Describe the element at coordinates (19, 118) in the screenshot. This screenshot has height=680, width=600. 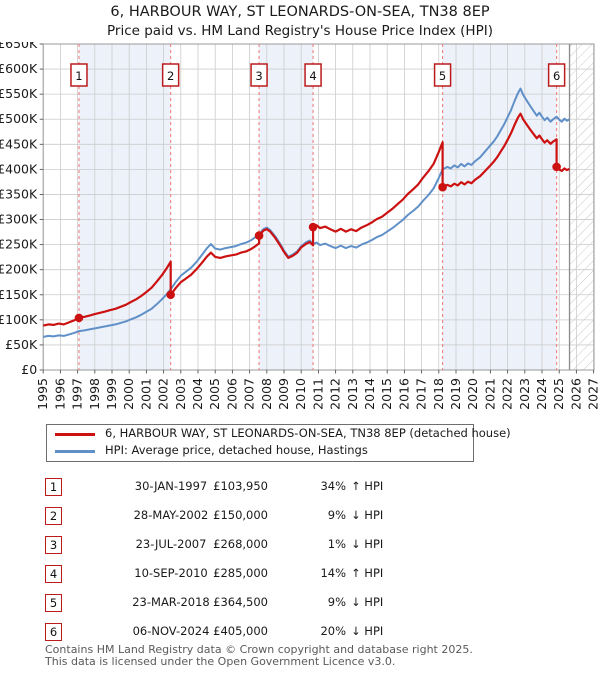
I see `y-axis-label: £500K` at that location.